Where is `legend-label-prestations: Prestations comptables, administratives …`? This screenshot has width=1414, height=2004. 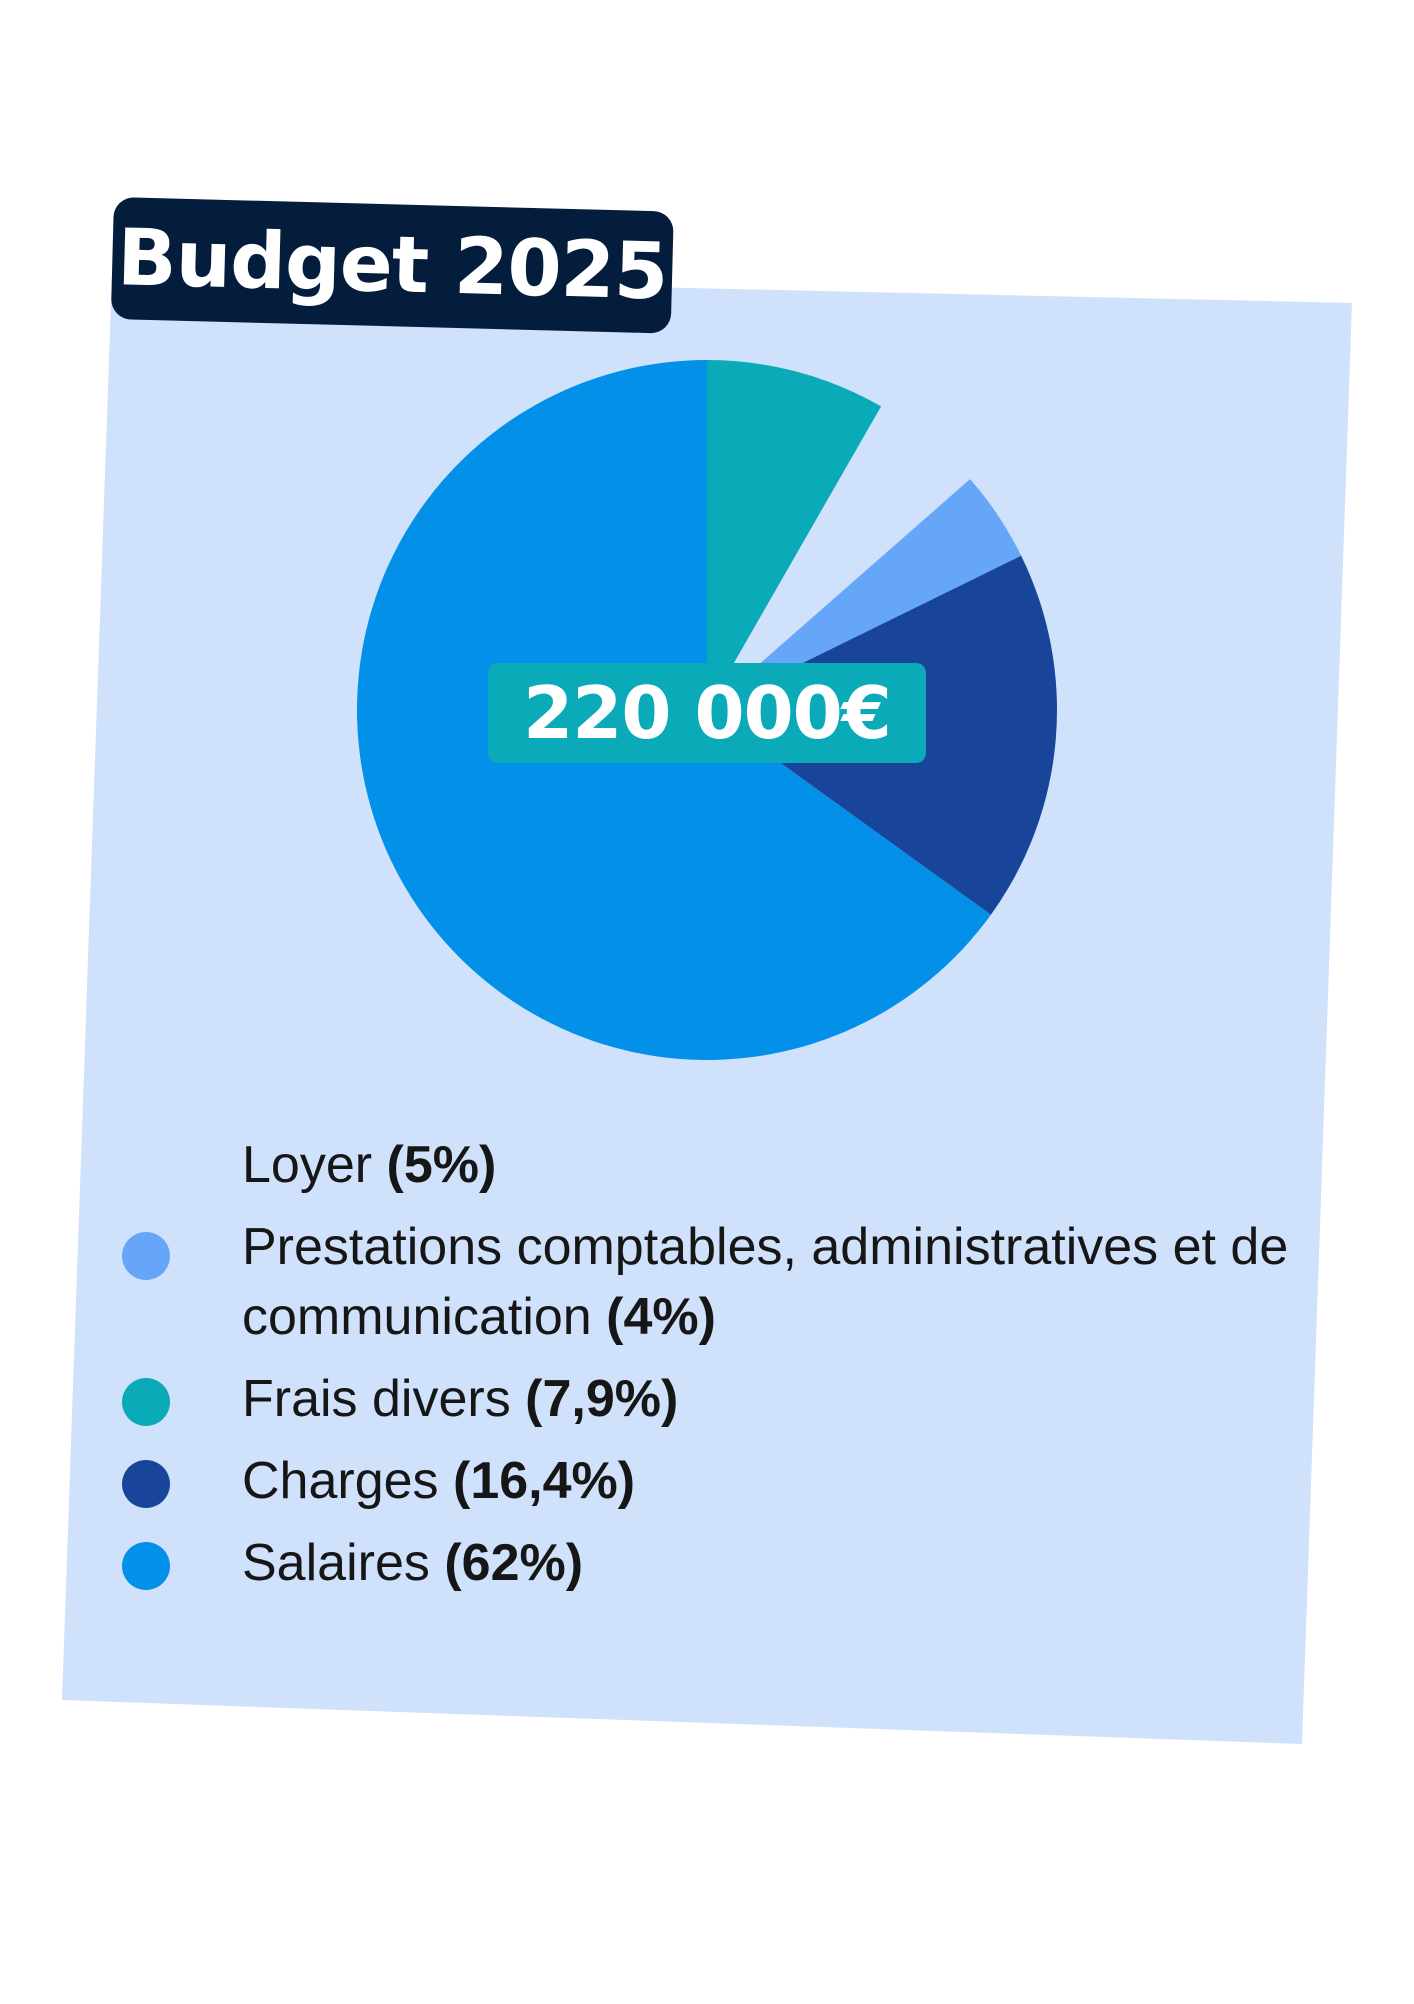 legend-label-prestations: Prestations comptables, administratives … is located at coordinates (765, 1282).